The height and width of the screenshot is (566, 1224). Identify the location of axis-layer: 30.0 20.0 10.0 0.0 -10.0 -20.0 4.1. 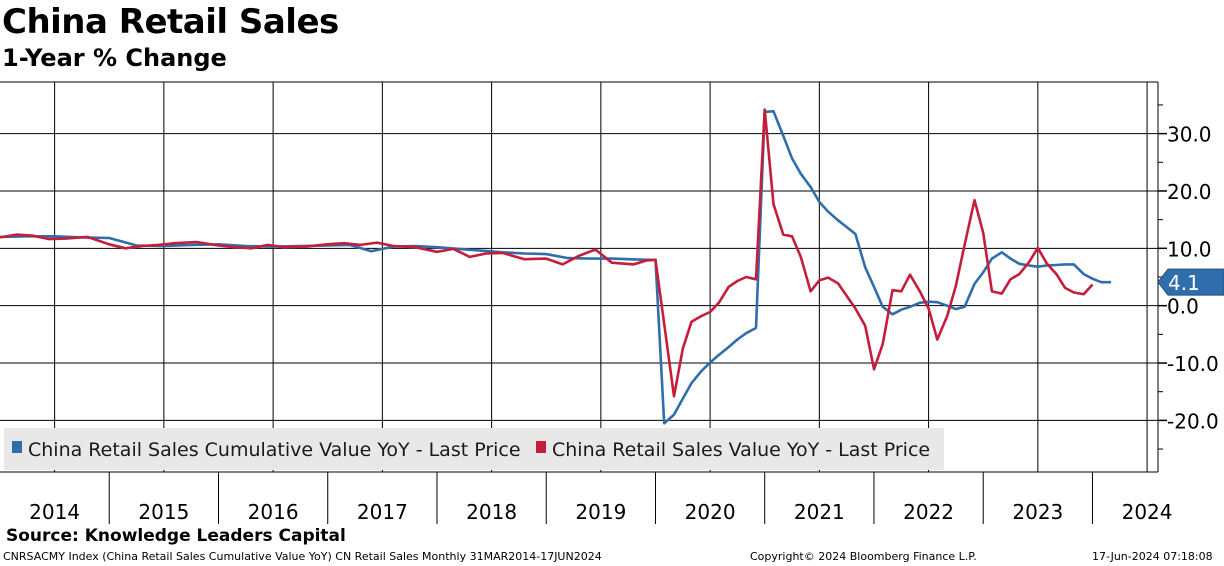
(1190, 277).